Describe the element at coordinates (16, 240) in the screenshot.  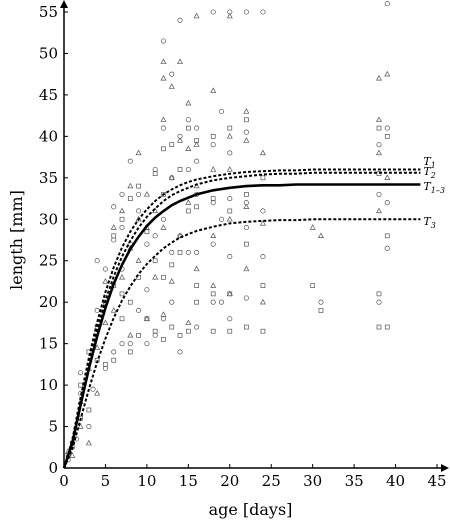
I see `y-axis-title: length [mm]` at that location.